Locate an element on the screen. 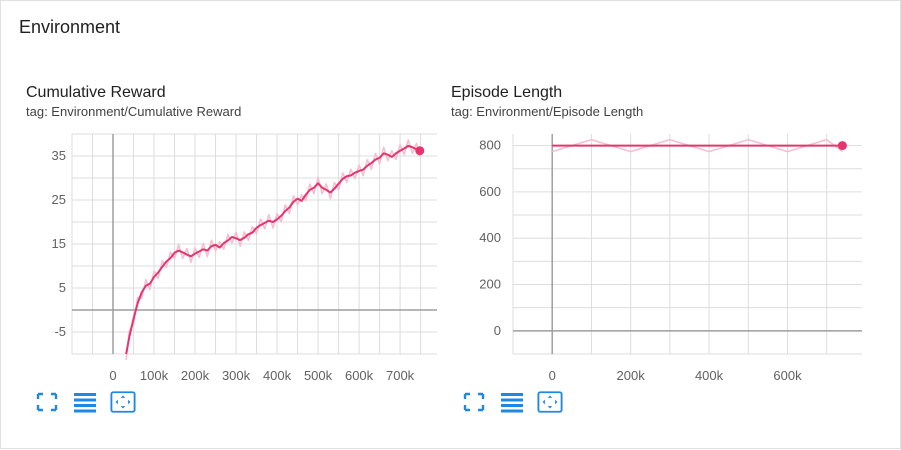  x-tick-label: 700k is located at coordinates (400, 375).